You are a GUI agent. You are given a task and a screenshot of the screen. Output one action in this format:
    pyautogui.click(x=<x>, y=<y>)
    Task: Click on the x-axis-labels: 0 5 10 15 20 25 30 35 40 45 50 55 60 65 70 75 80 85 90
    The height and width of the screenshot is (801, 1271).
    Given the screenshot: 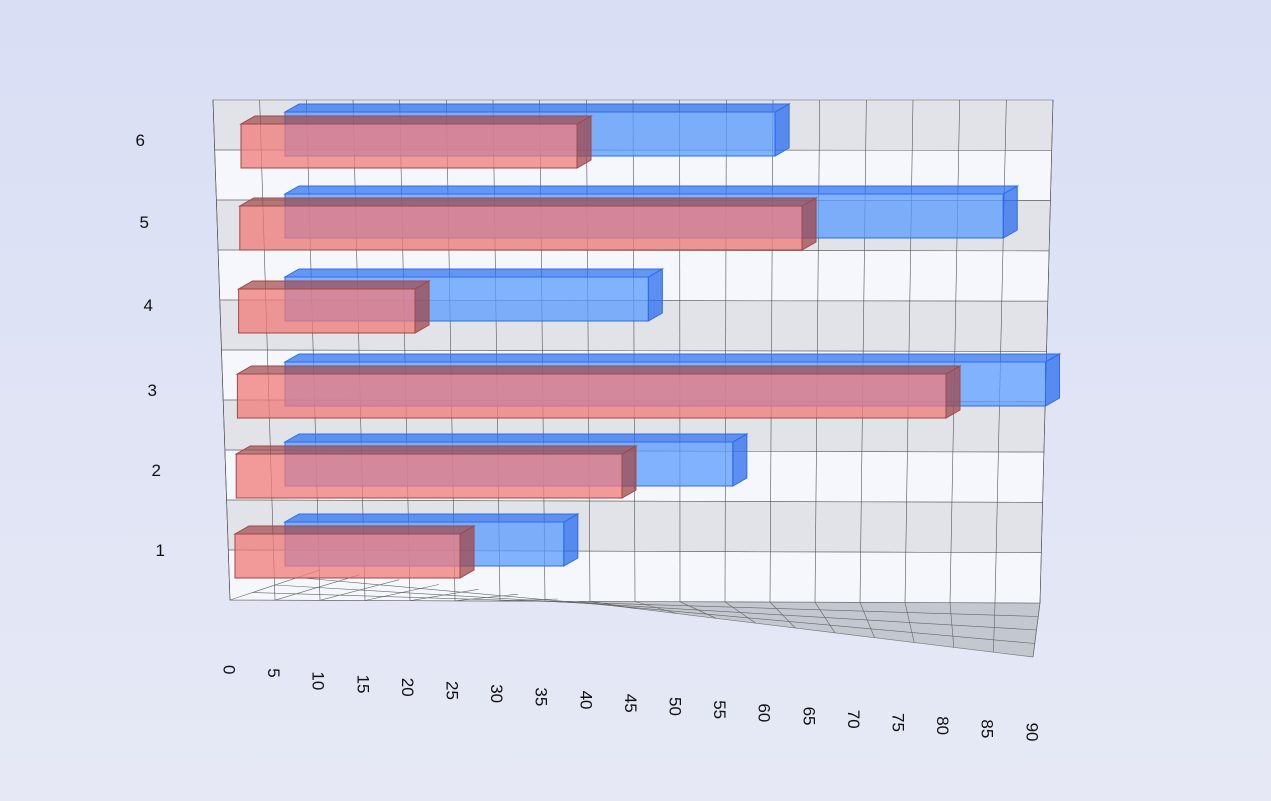 What is the action you would take?
    pyautogui.click(x=631, y=703)
    